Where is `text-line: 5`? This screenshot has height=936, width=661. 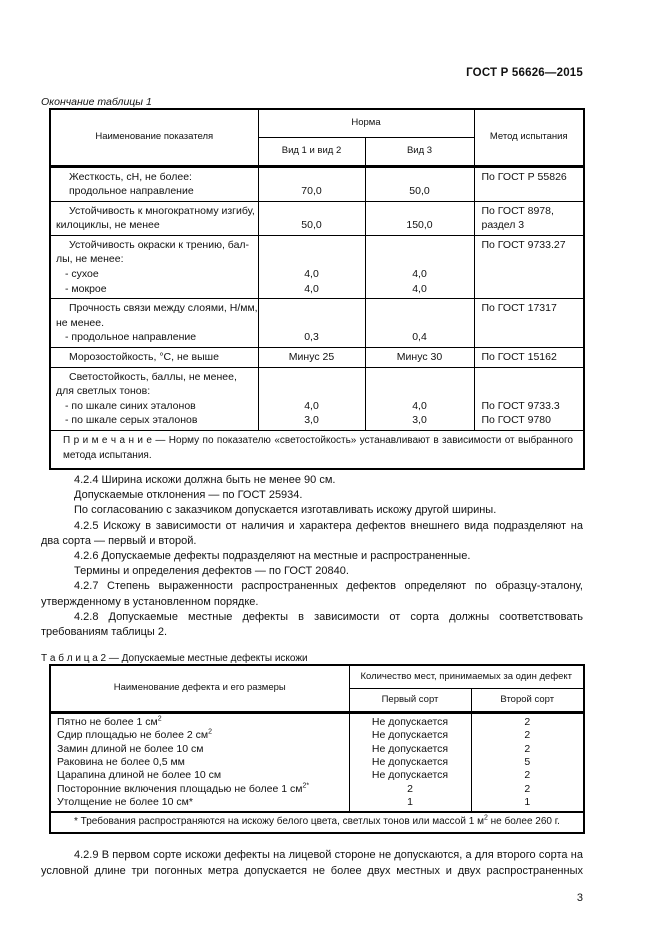 text-line: 5 is located at coordinates (527, 761).